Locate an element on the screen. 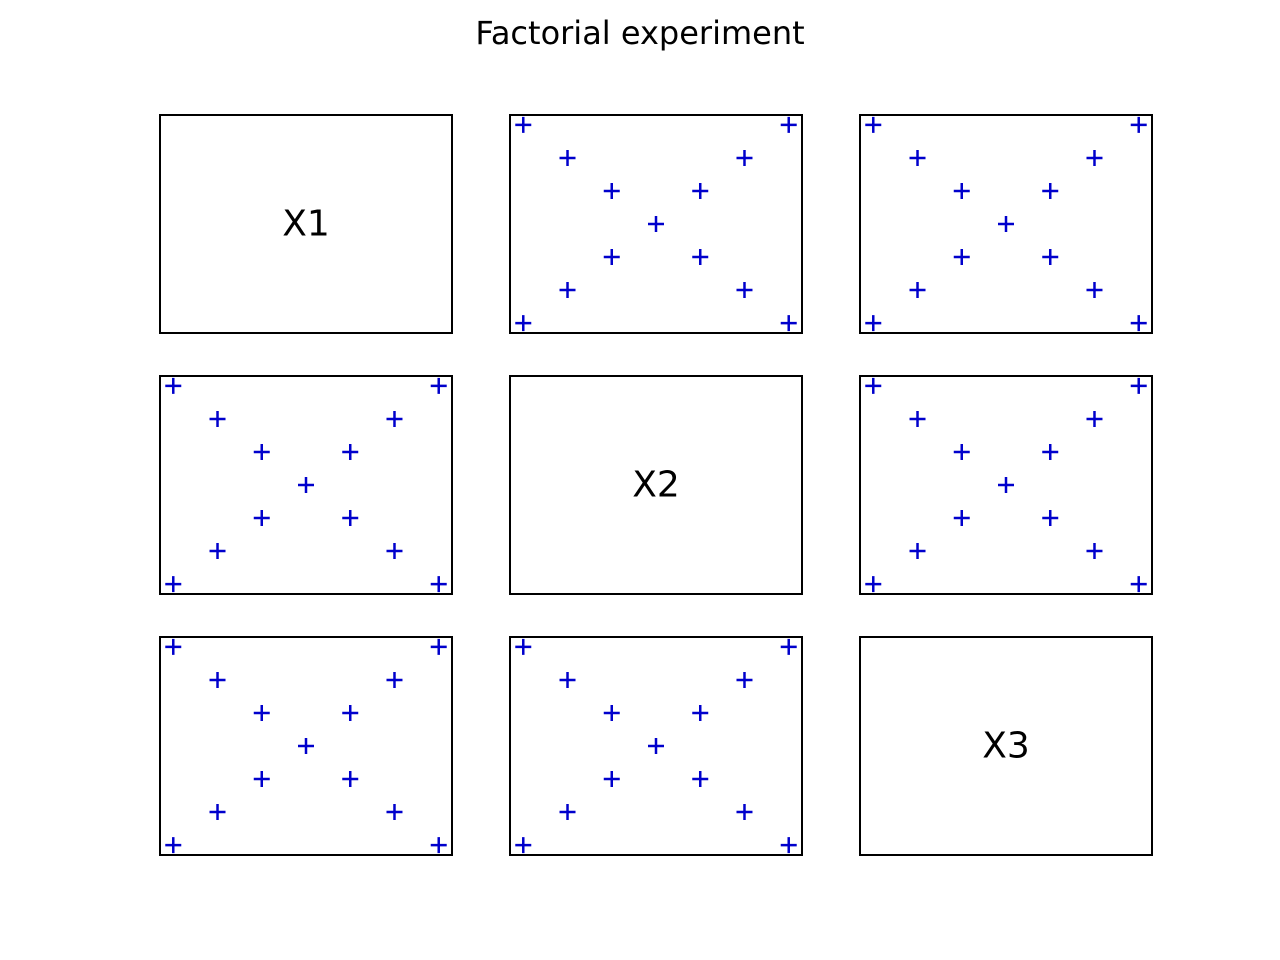 This screenshot has width=1280, height=960. panel-r3-c1 is located at coordinates (306, 746).